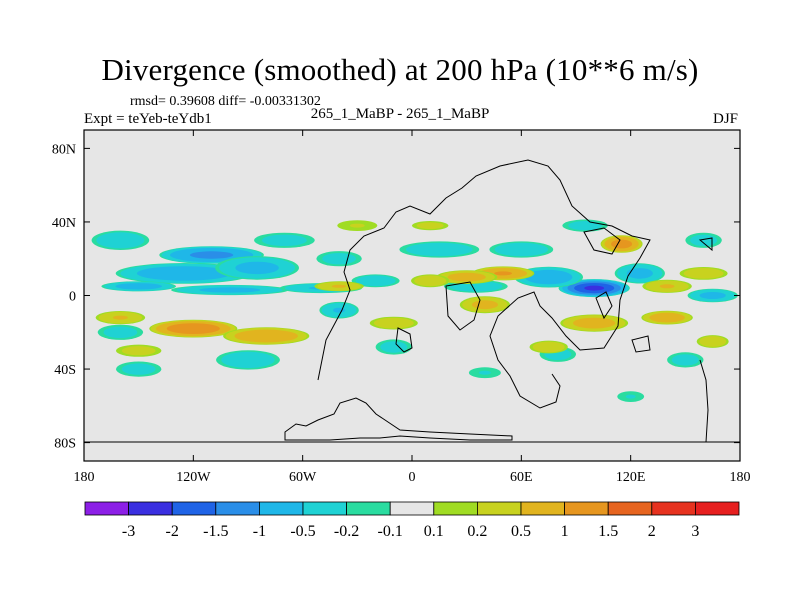  Describe the element at coordinates (521, 477) in the screenshot. I see `x-tick-label: 60E` at that location.